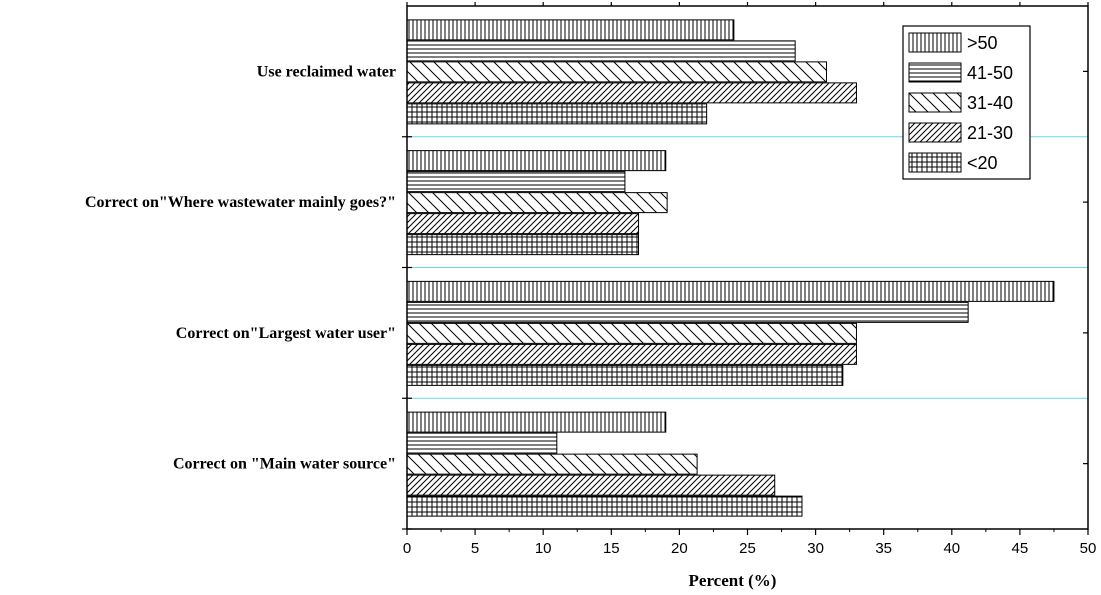 Image resolution: width=1101 pixels, height=595 pixels. Describe the element at coordinates (1088, 548) in the screenshot. I see `x-tick-label: 50` at that location.